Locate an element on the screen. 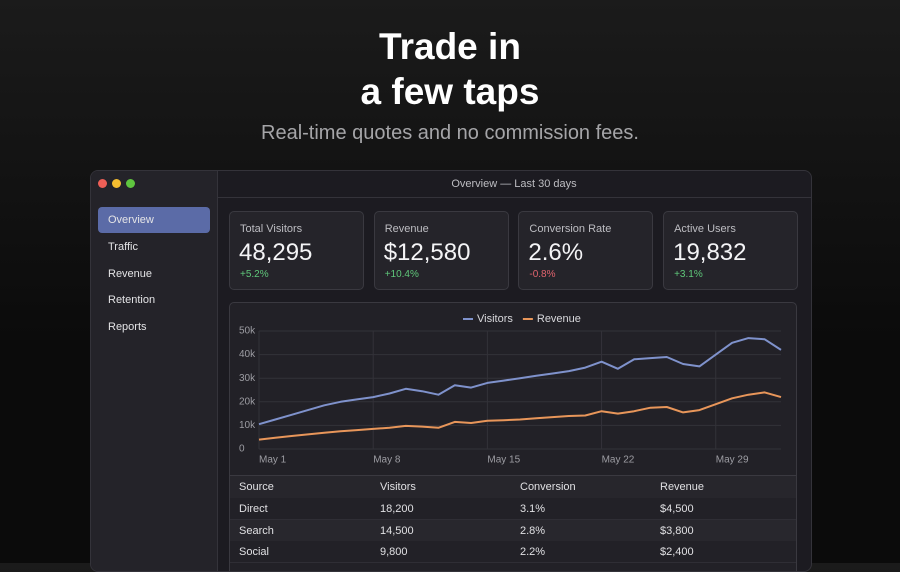 The image size is (900, 572). table-cell: $3,800 is located at coordinates (677, 530).